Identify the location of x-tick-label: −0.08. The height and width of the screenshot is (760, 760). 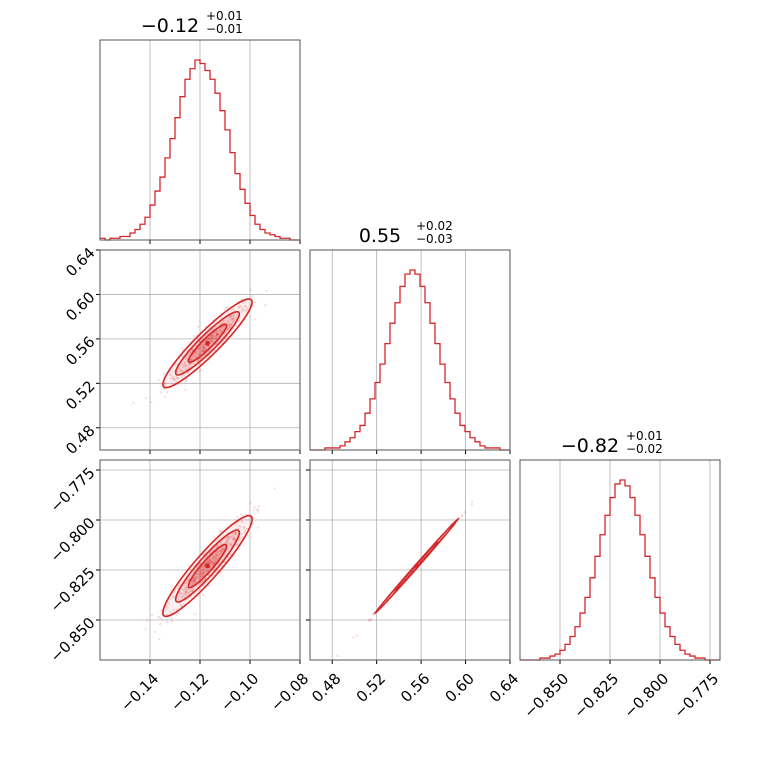
(289, 692).